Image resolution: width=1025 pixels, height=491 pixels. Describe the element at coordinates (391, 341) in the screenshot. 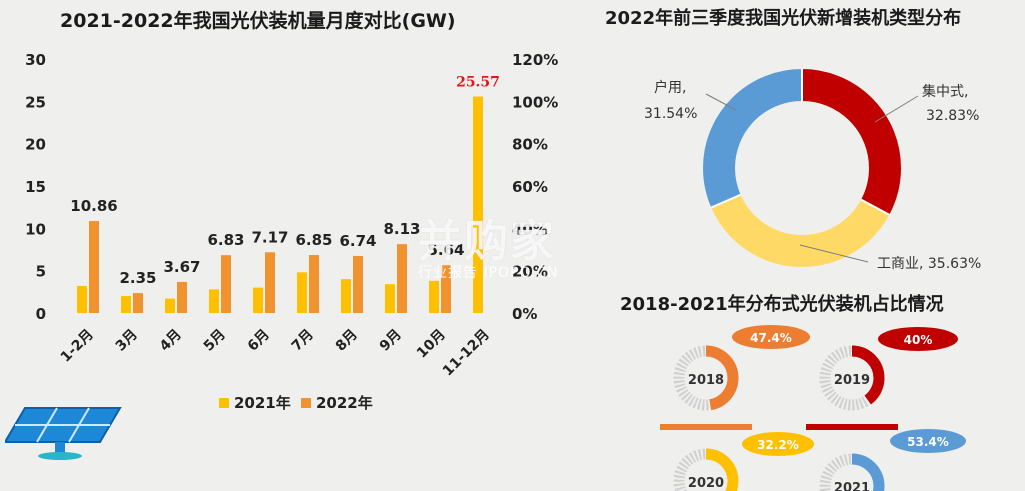

I see `x-tick-label: 9月` at that location.